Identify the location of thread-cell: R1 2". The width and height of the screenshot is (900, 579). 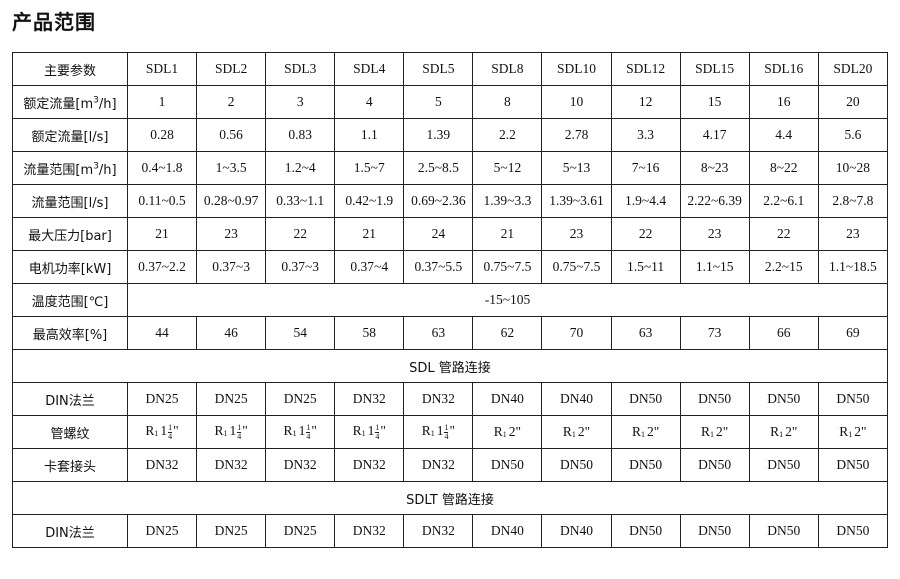
(645, 432).